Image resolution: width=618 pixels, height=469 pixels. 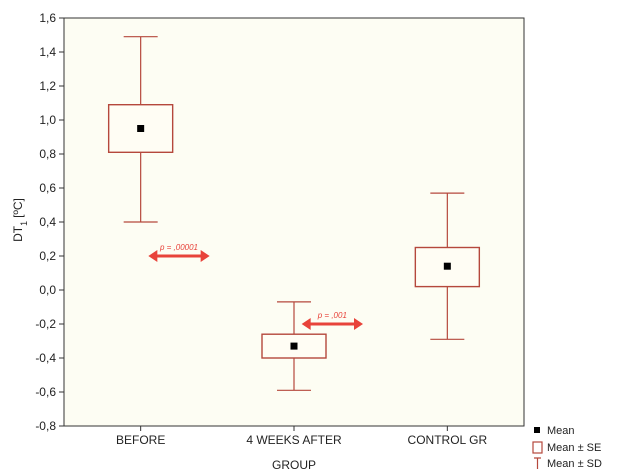 What do you see at coordinates (255, 286) in the screenshot?
I see `significance-annotations: p = ,00001 p = ,001` at bounding box center [255, 286].